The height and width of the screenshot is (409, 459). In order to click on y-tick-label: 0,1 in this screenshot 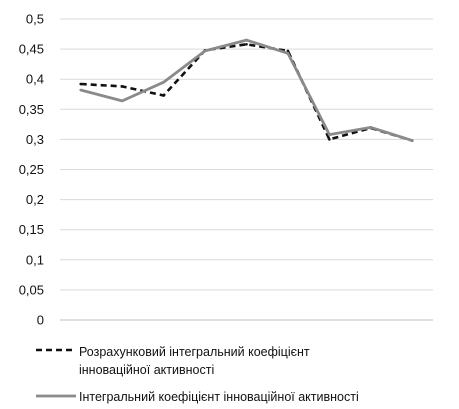, I will do `click(35, 259)`.